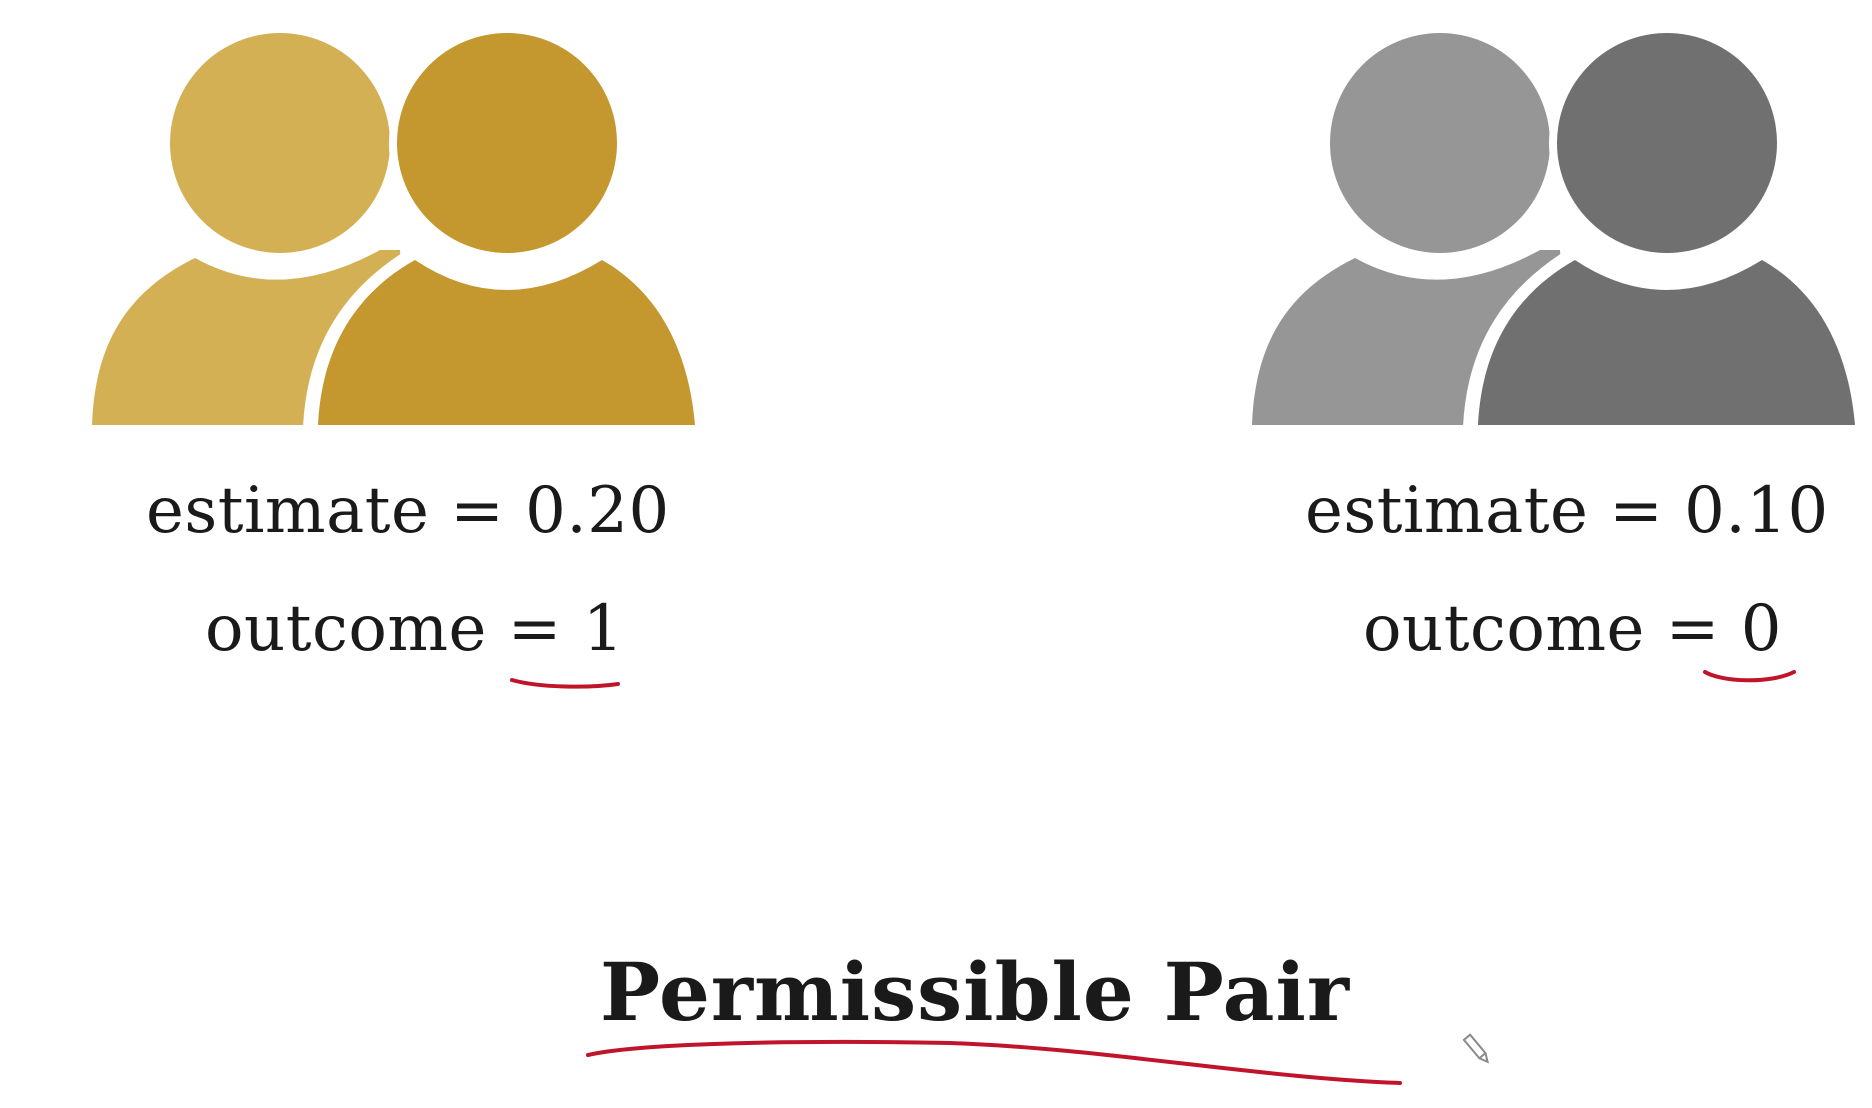 Image resolution: width=1872 pixels, height=1108 pixels. I want to click on underline-title, so click(994, 1062).